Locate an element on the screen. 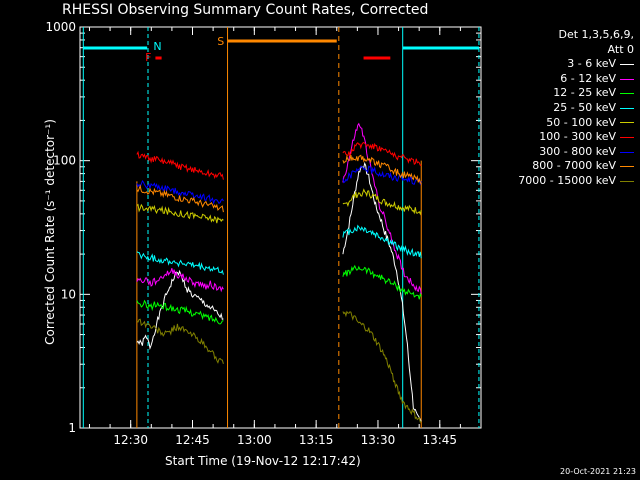 The width and height of the screenshot is (640, 480). series-line-9-seg1 is located at coordinates (180, 341).